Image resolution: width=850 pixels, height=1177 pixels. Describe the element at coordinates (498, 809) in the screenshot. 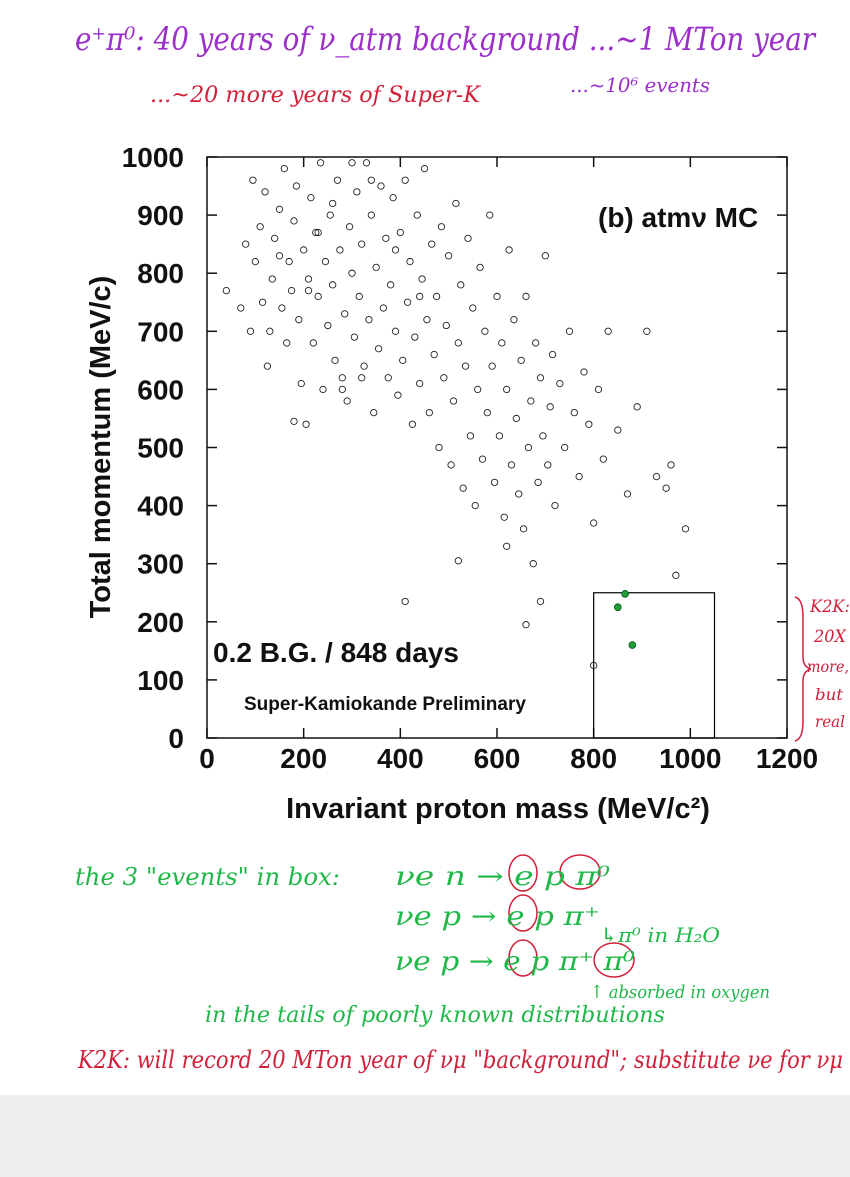

I see `x-axis-title: Invariant proton mass (MeV/c²)` at that location.